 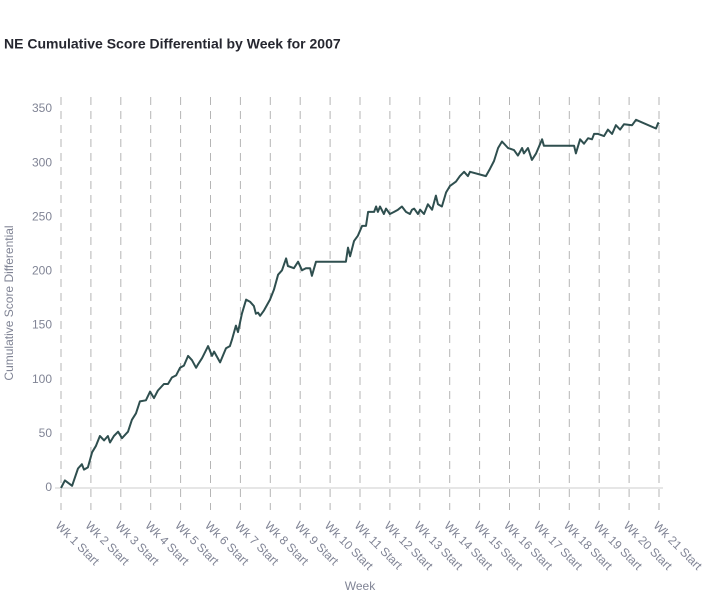 I want to click on y-tick-label: 0, so click(x=48, y=487).